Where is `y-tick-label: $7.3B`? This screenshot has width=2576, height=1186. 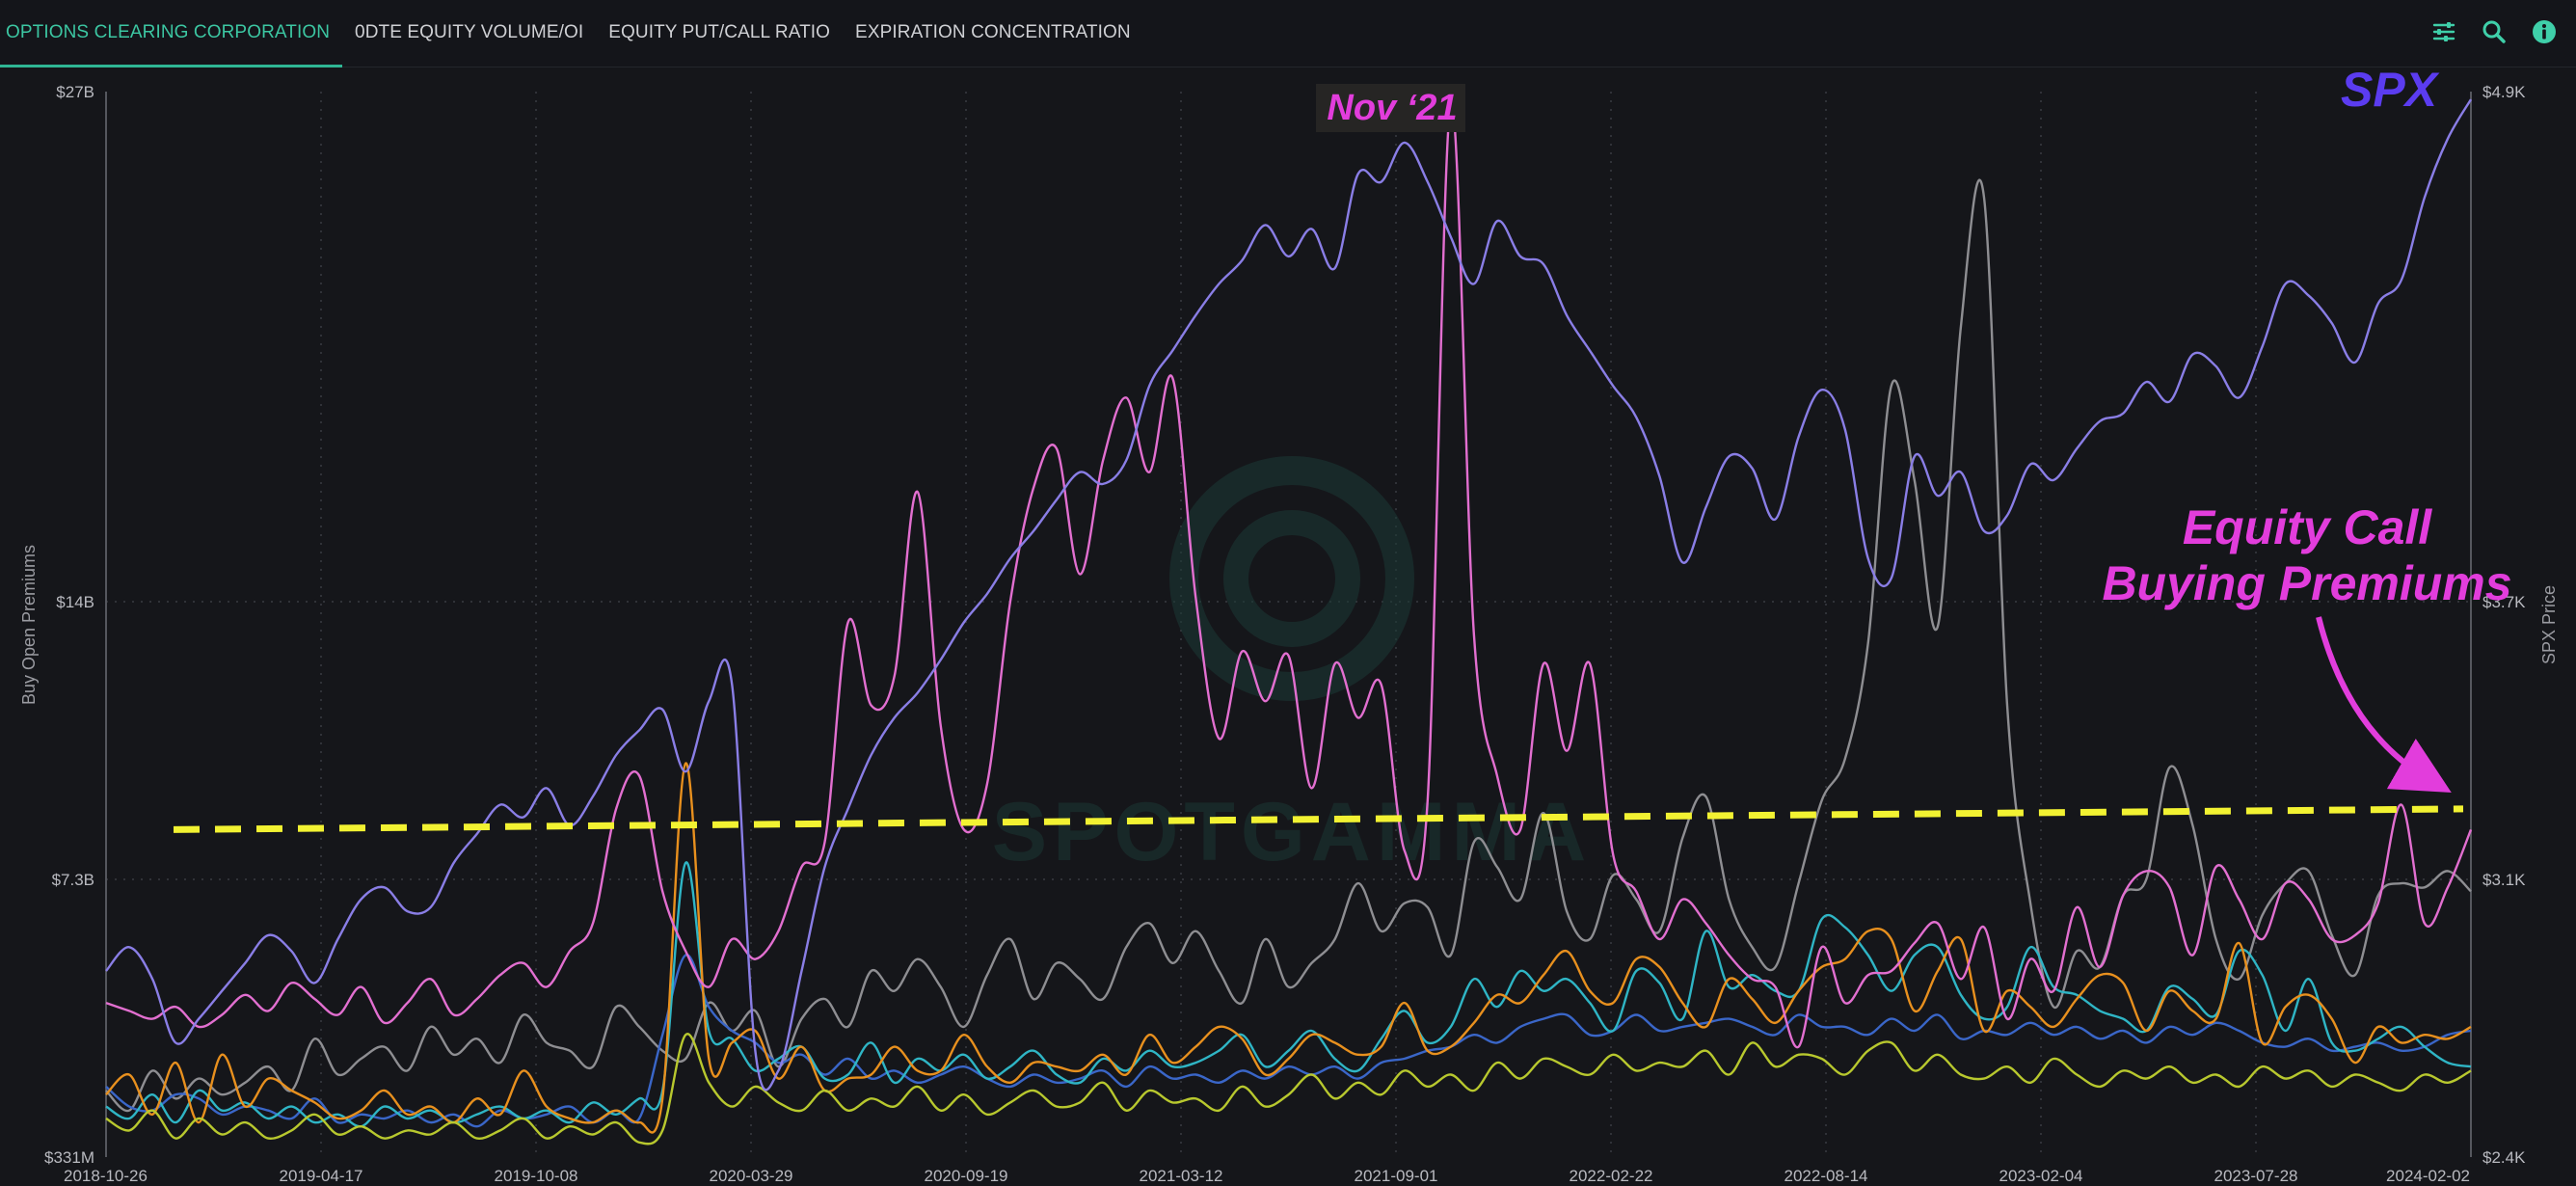
y-tick-label: $7.3B is located at coordinates (73, 880).